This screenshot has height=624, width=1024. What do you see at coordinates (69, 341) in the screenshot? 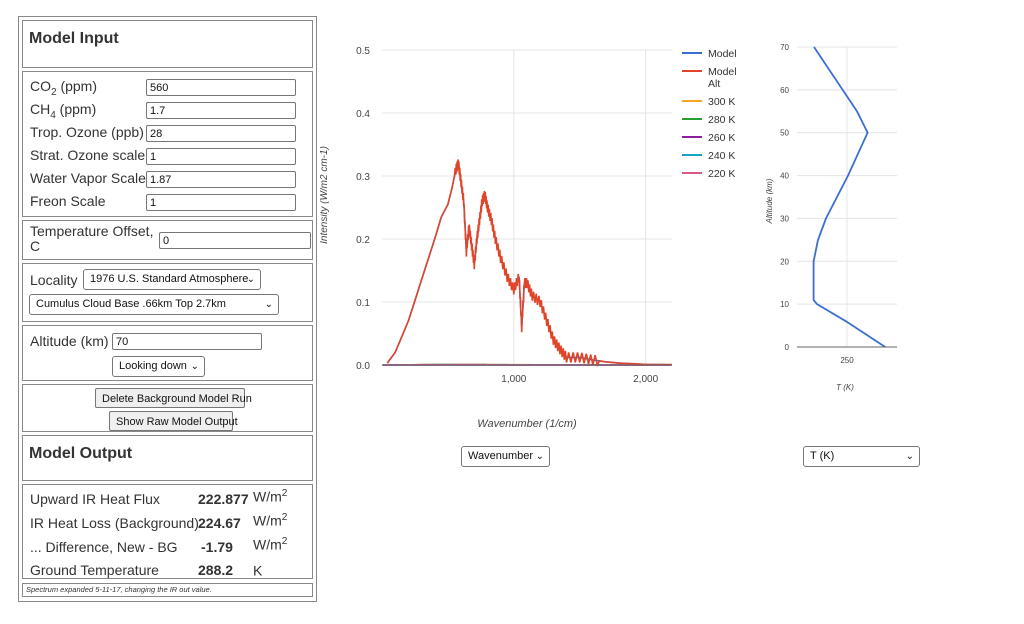
I see `altitude-label: Altitude (km)` at bounding box center [69, 341].